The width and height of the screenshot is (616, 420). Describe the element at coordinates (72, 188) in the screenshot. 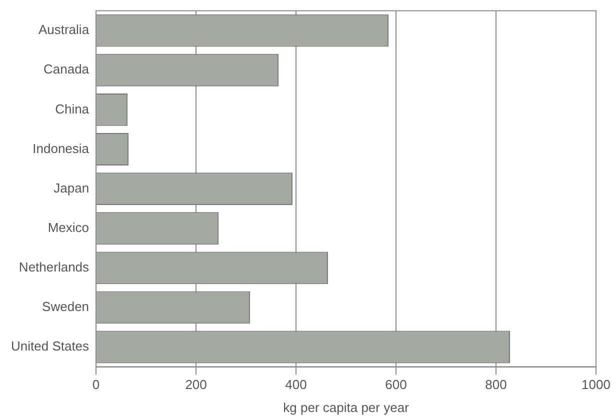

I see `y-tick-label: Japan` at that location.